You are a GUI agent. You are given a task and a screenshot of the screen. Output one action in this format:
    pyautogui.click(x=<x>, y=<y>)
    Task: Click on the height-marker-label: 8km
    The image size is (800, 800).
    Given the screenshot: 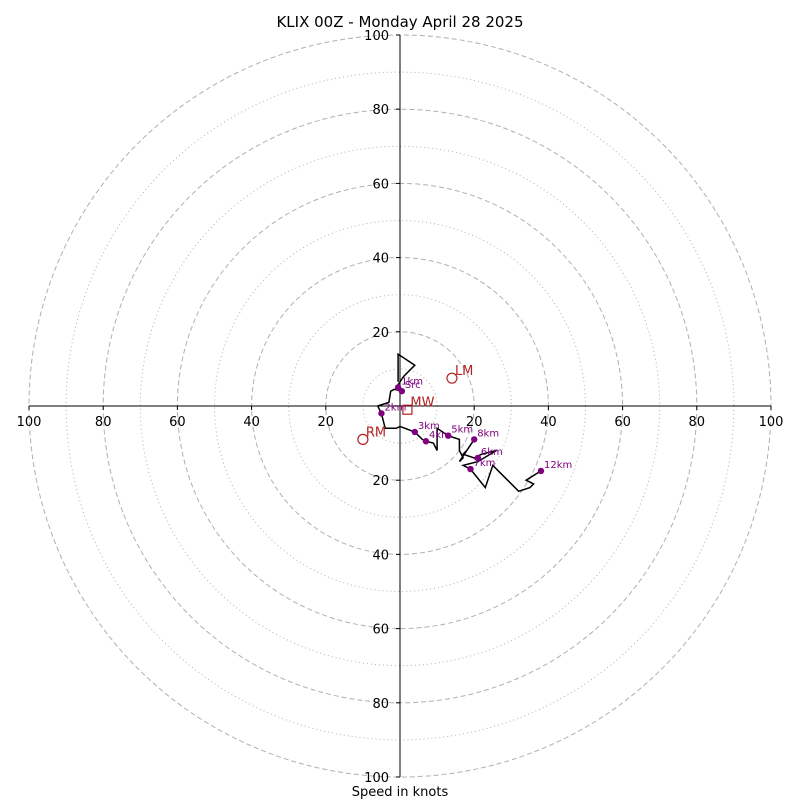 What is the action you would take?
    pyautogui.click(x=488, y=433)
    